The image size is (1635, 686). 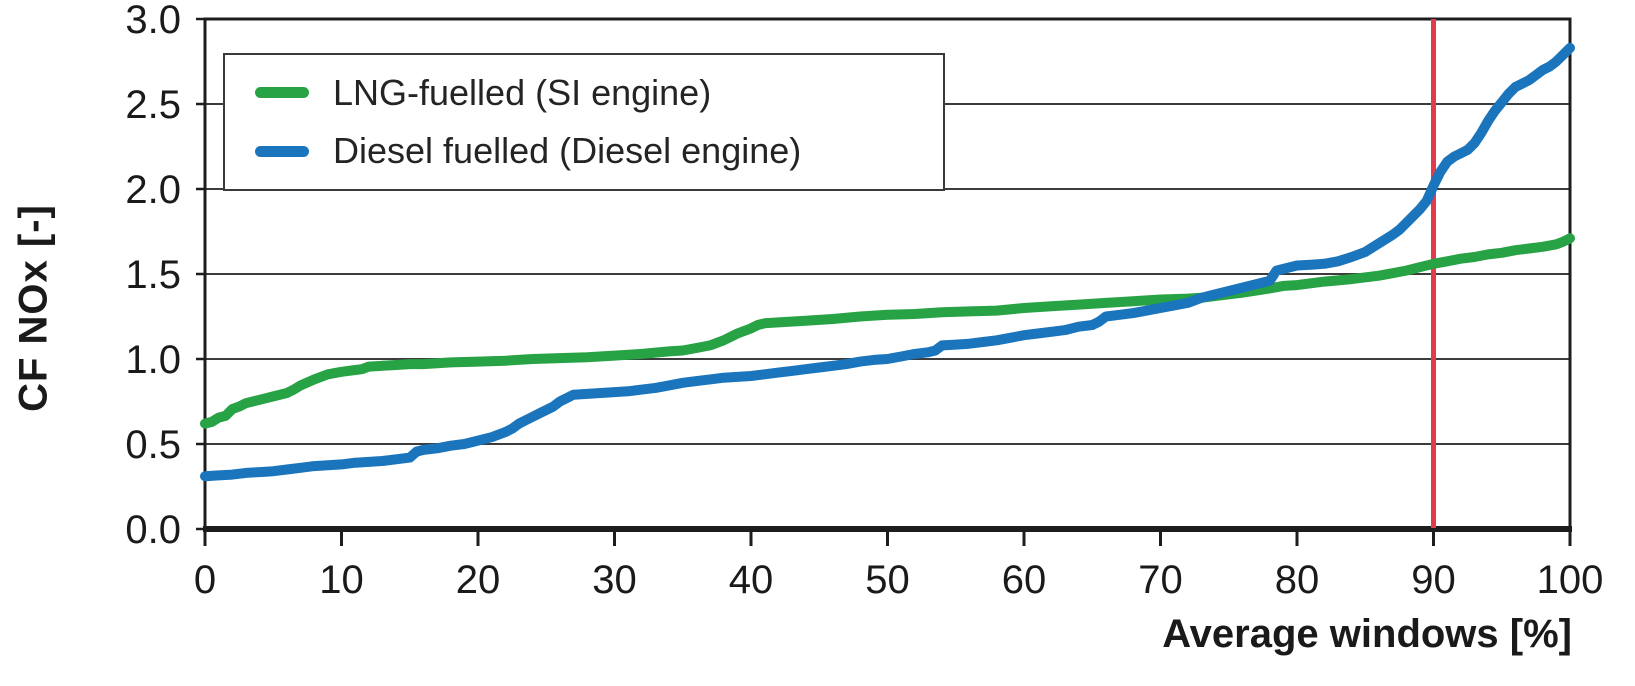 What do you see at coordinates (153, 360) in the screenshot?
I see `y-tick-label: 1.0` at bounding box center [153, 360].